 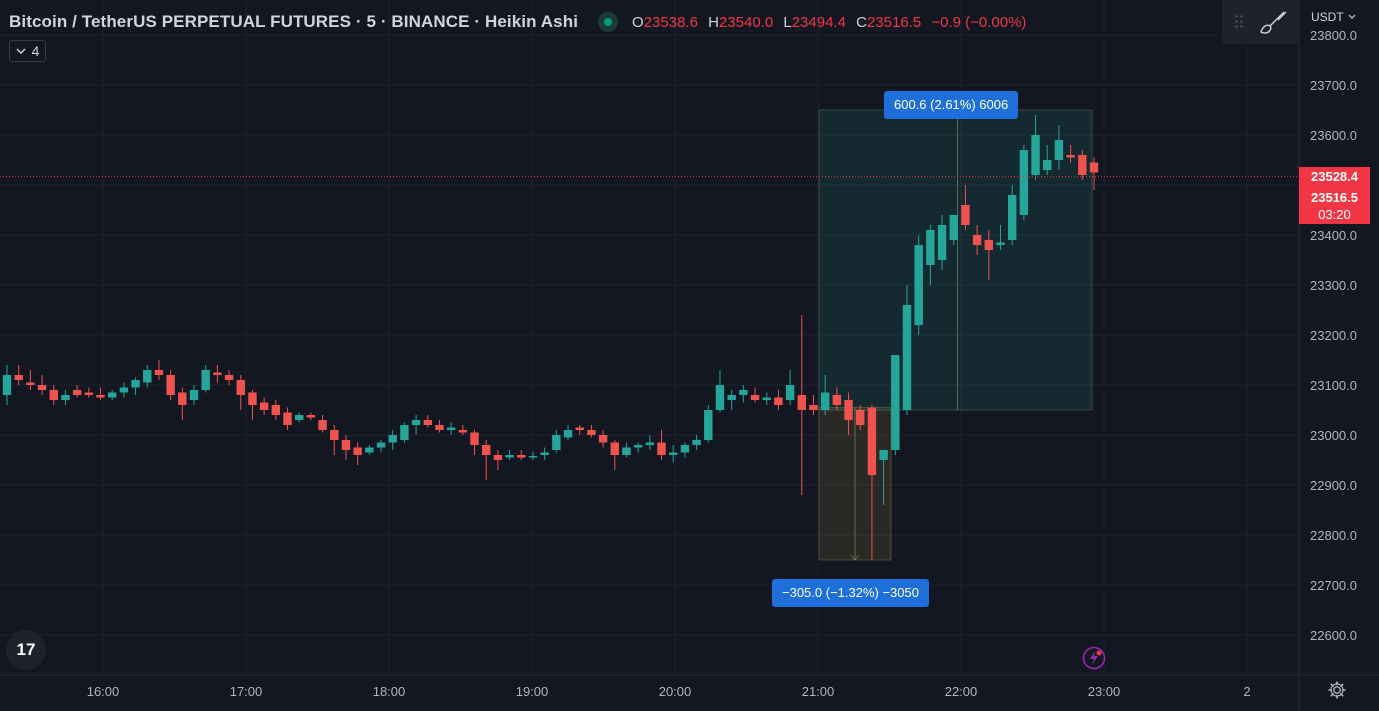 What do you see at coordinates (951, 105) in the screenshot?
I see `measure-up-label: 600.6 (2.61%) 6006` at bounding box center [951, 105].